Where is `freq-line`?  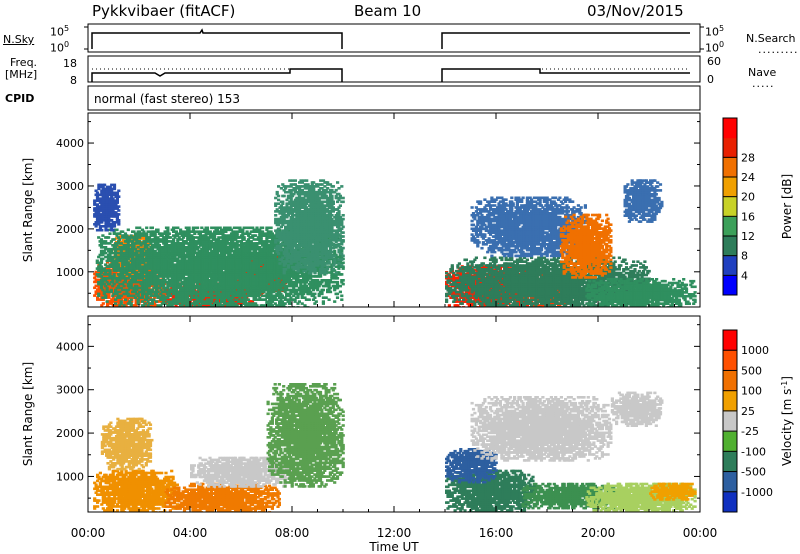
freq-line is located at coordinates (390, 75).